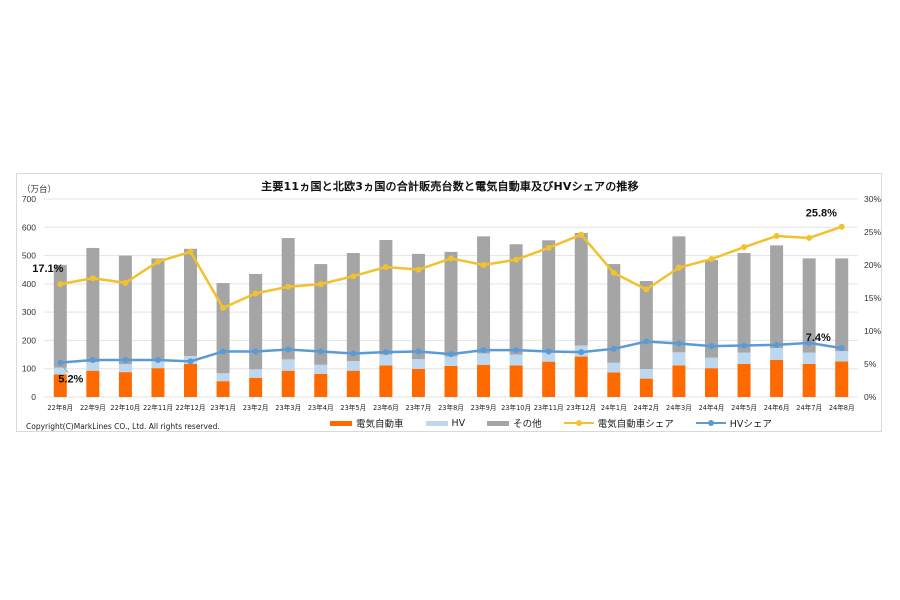  Describe the element at coordinates (256, 407) in the screenshot. I see `x-axis-tick: 23年2月` at that location.